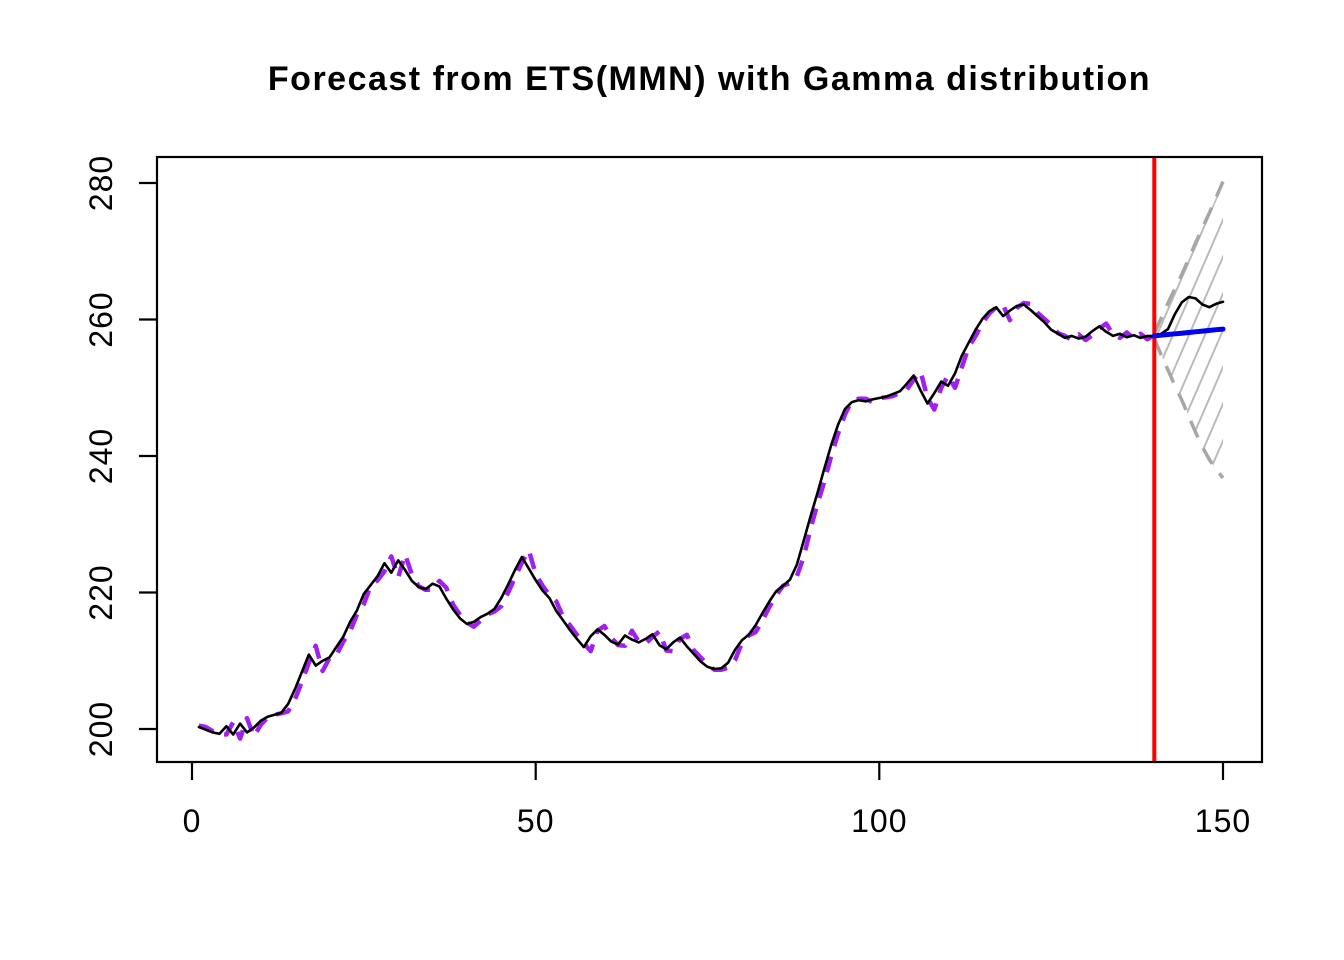 This screenshot has height=960, width=1344. I want to click on y-axis-tick-label: 200, so click(101, 729).